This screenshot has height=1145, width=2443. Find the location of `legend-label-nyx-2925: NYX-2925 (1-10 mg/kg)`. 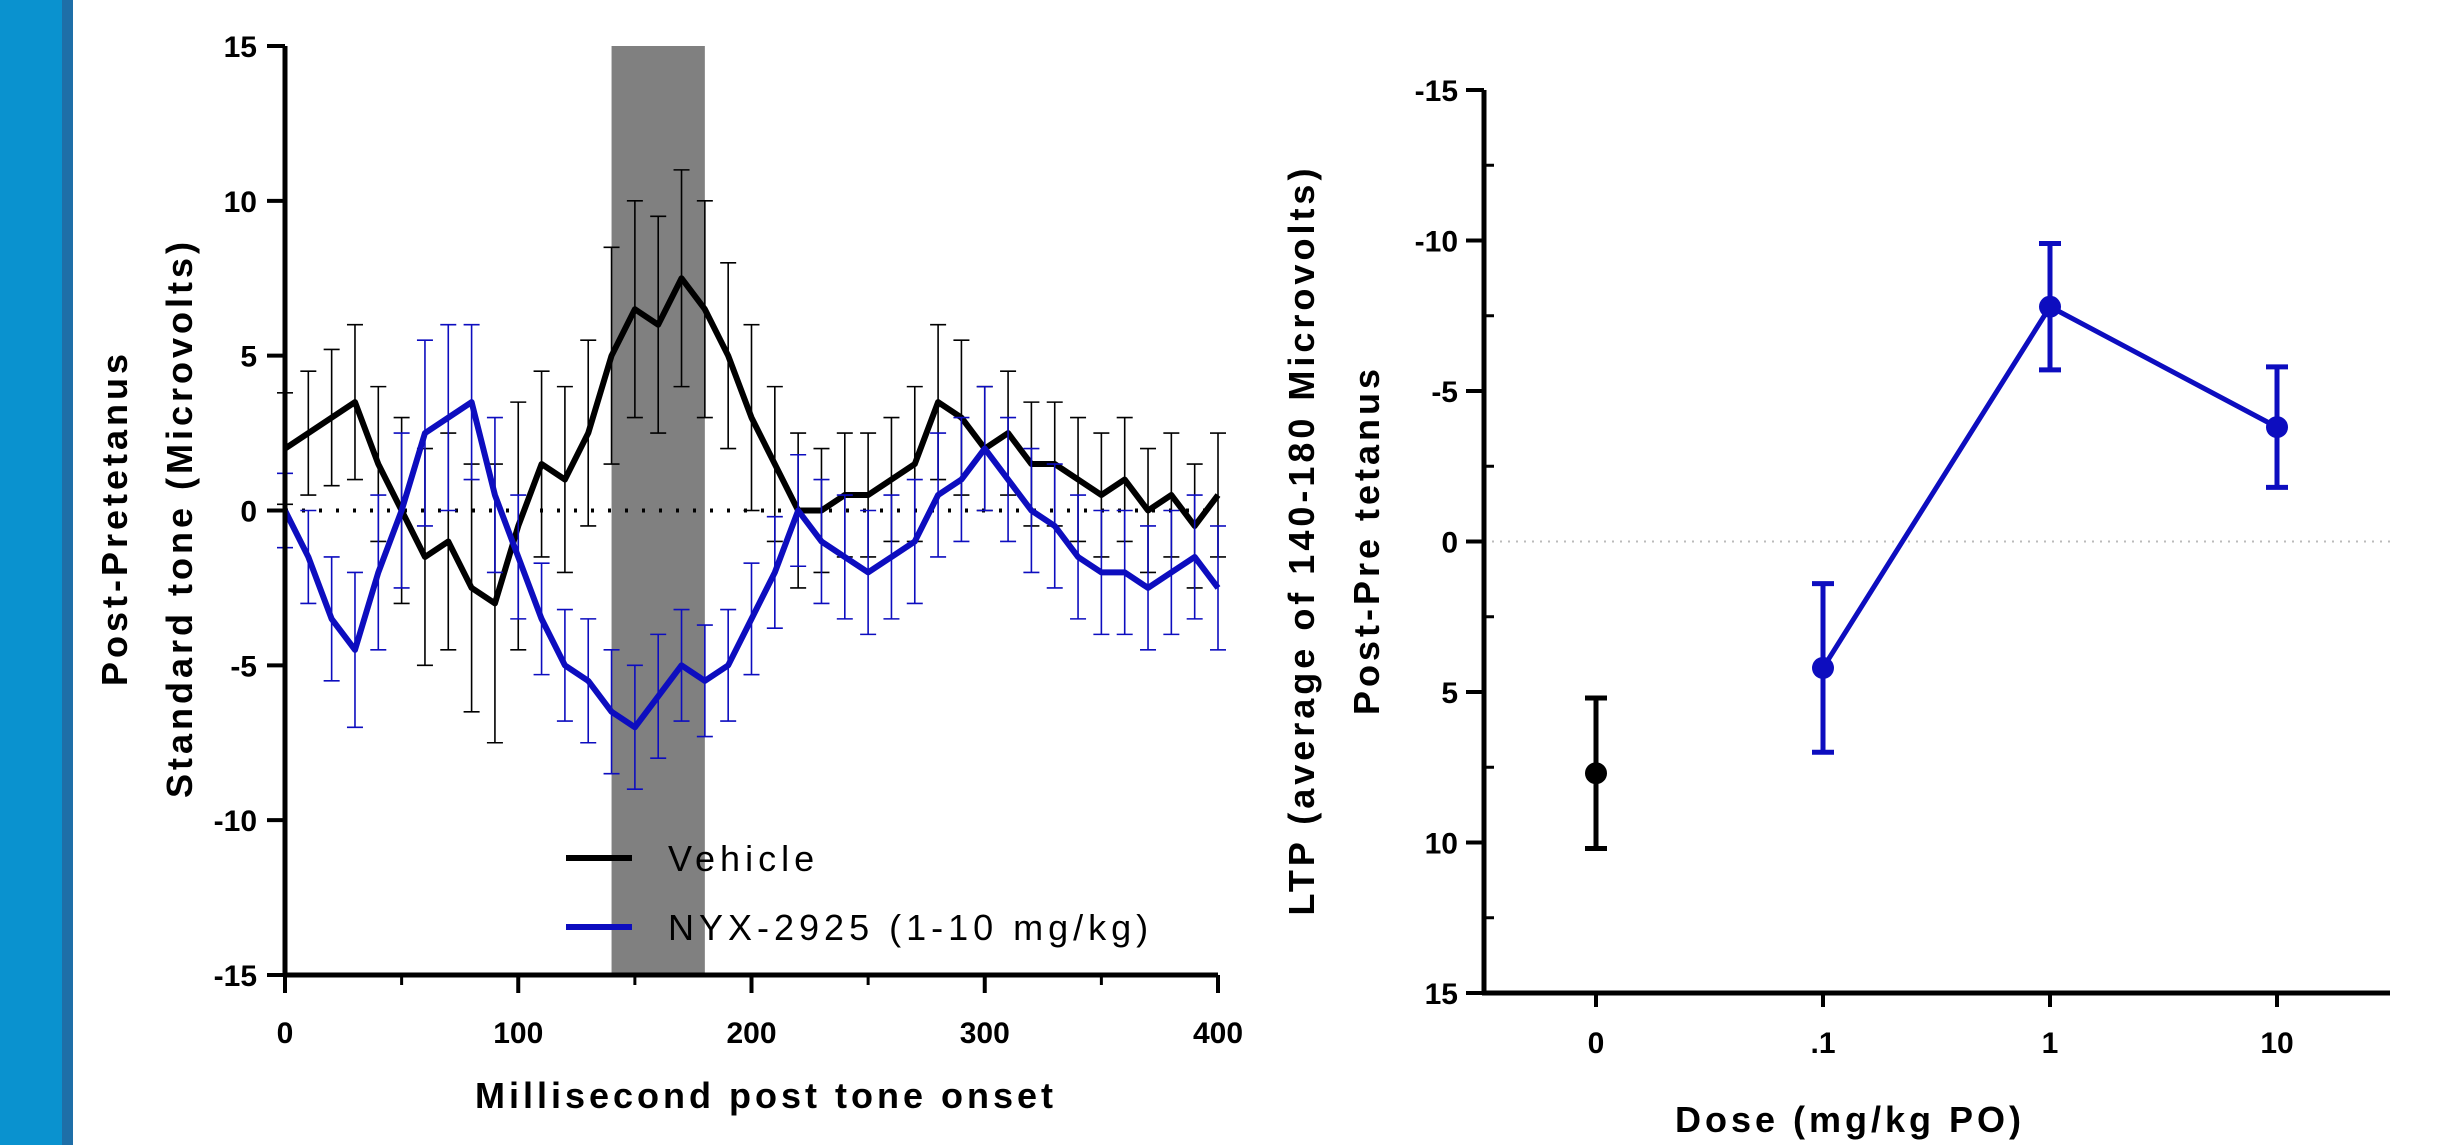

legend-label-nyx-2925: NYX-2925 (1-10 mg/kg) is located at coordinates (910, 927).